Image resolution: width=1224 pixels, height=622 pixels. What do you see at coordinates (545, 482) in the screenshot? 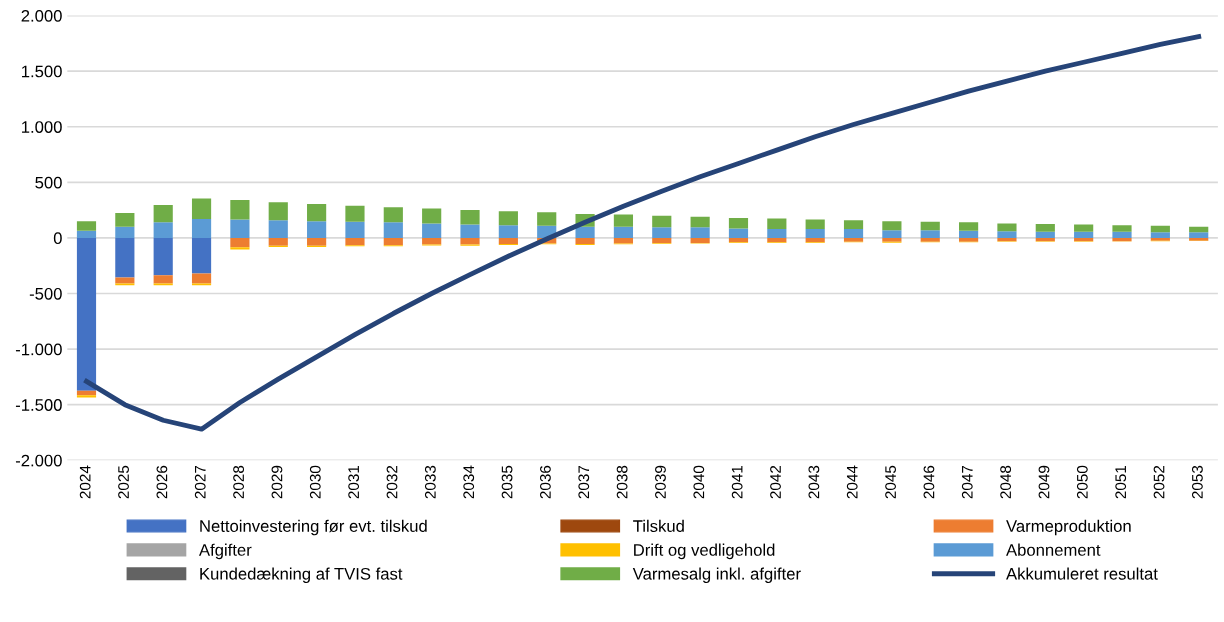
I see `x-tick-label: 2036` at bounding box center [545, 482].